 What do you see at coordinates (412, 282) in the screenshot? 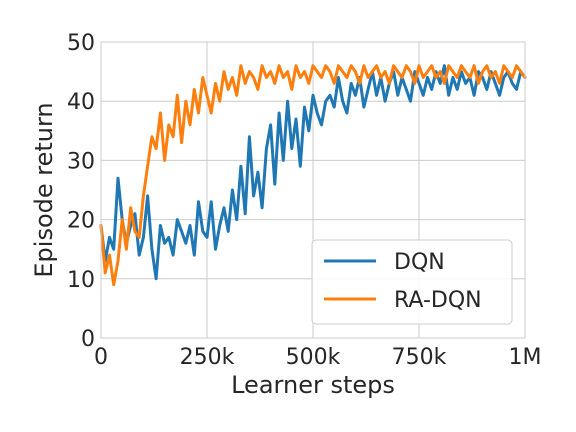
I see `legend: DQN RA-DQN` at bounding box center [412, 282].